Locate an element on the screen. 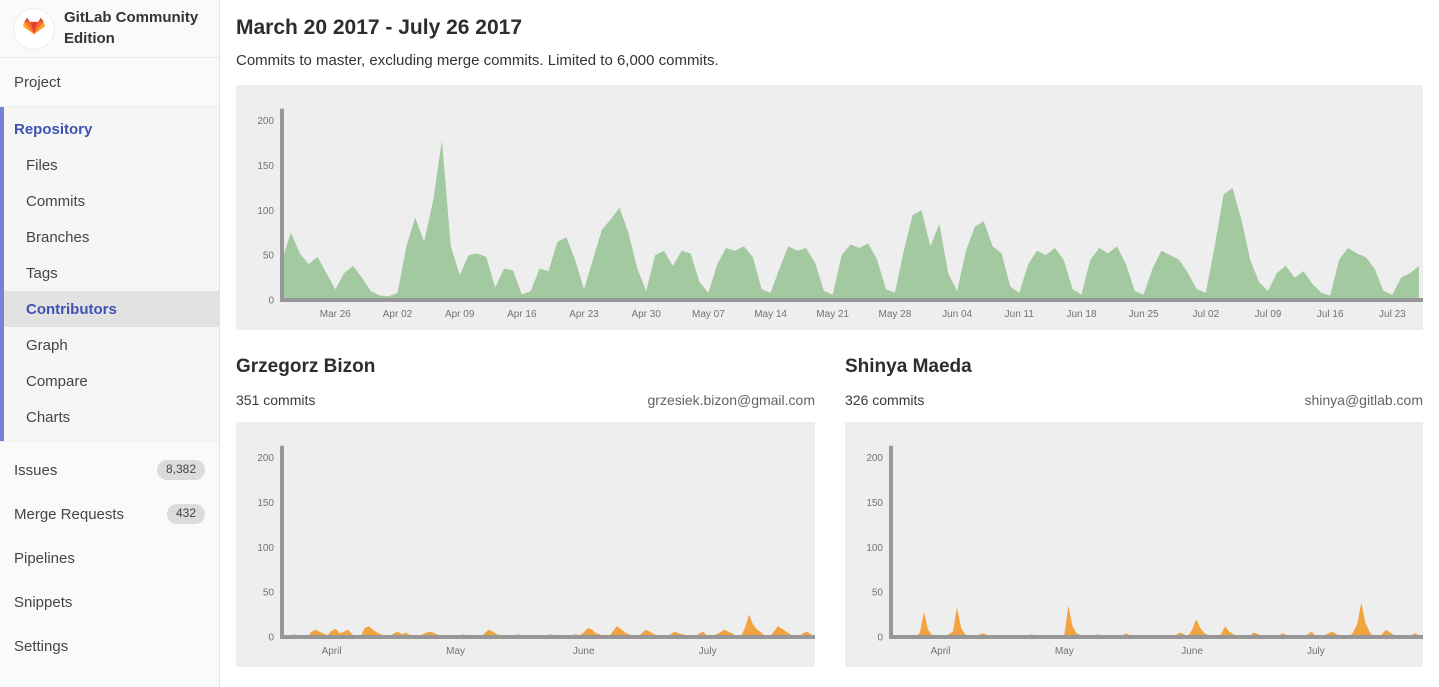 The width and height of the screenshot is (1439, 687). sidebar-item-label: Compare is located at coordinates (57, 381).